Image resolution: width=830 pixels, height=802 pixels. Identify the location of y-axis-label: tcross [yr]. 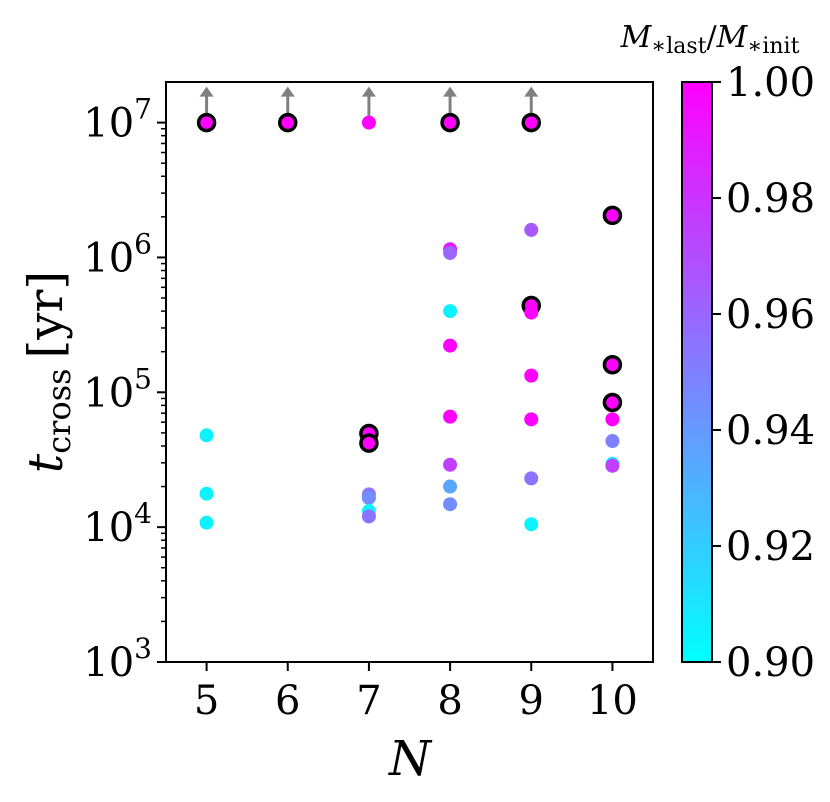
(48, 372).